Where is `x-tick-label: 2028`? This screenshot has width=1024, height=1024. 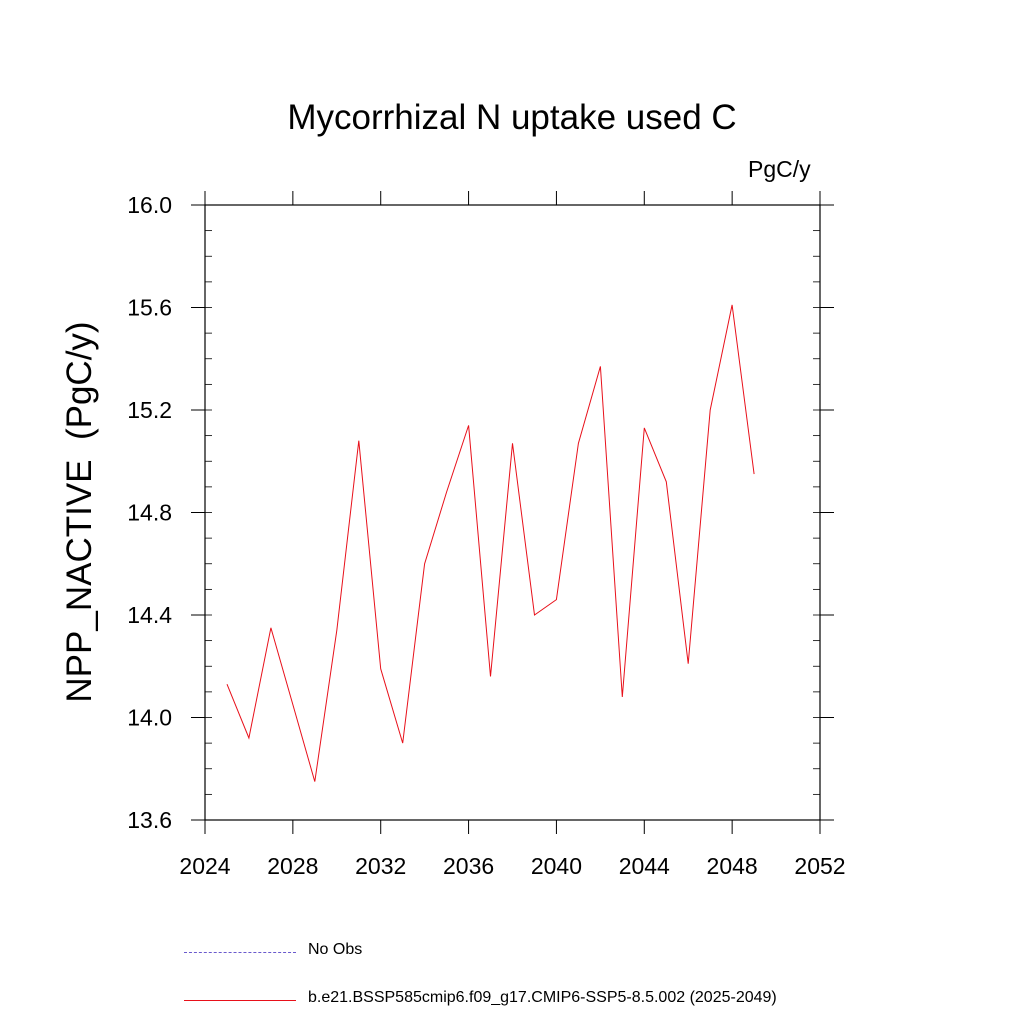 x-tick-label: 2028 is located at coordinates (292, 866).